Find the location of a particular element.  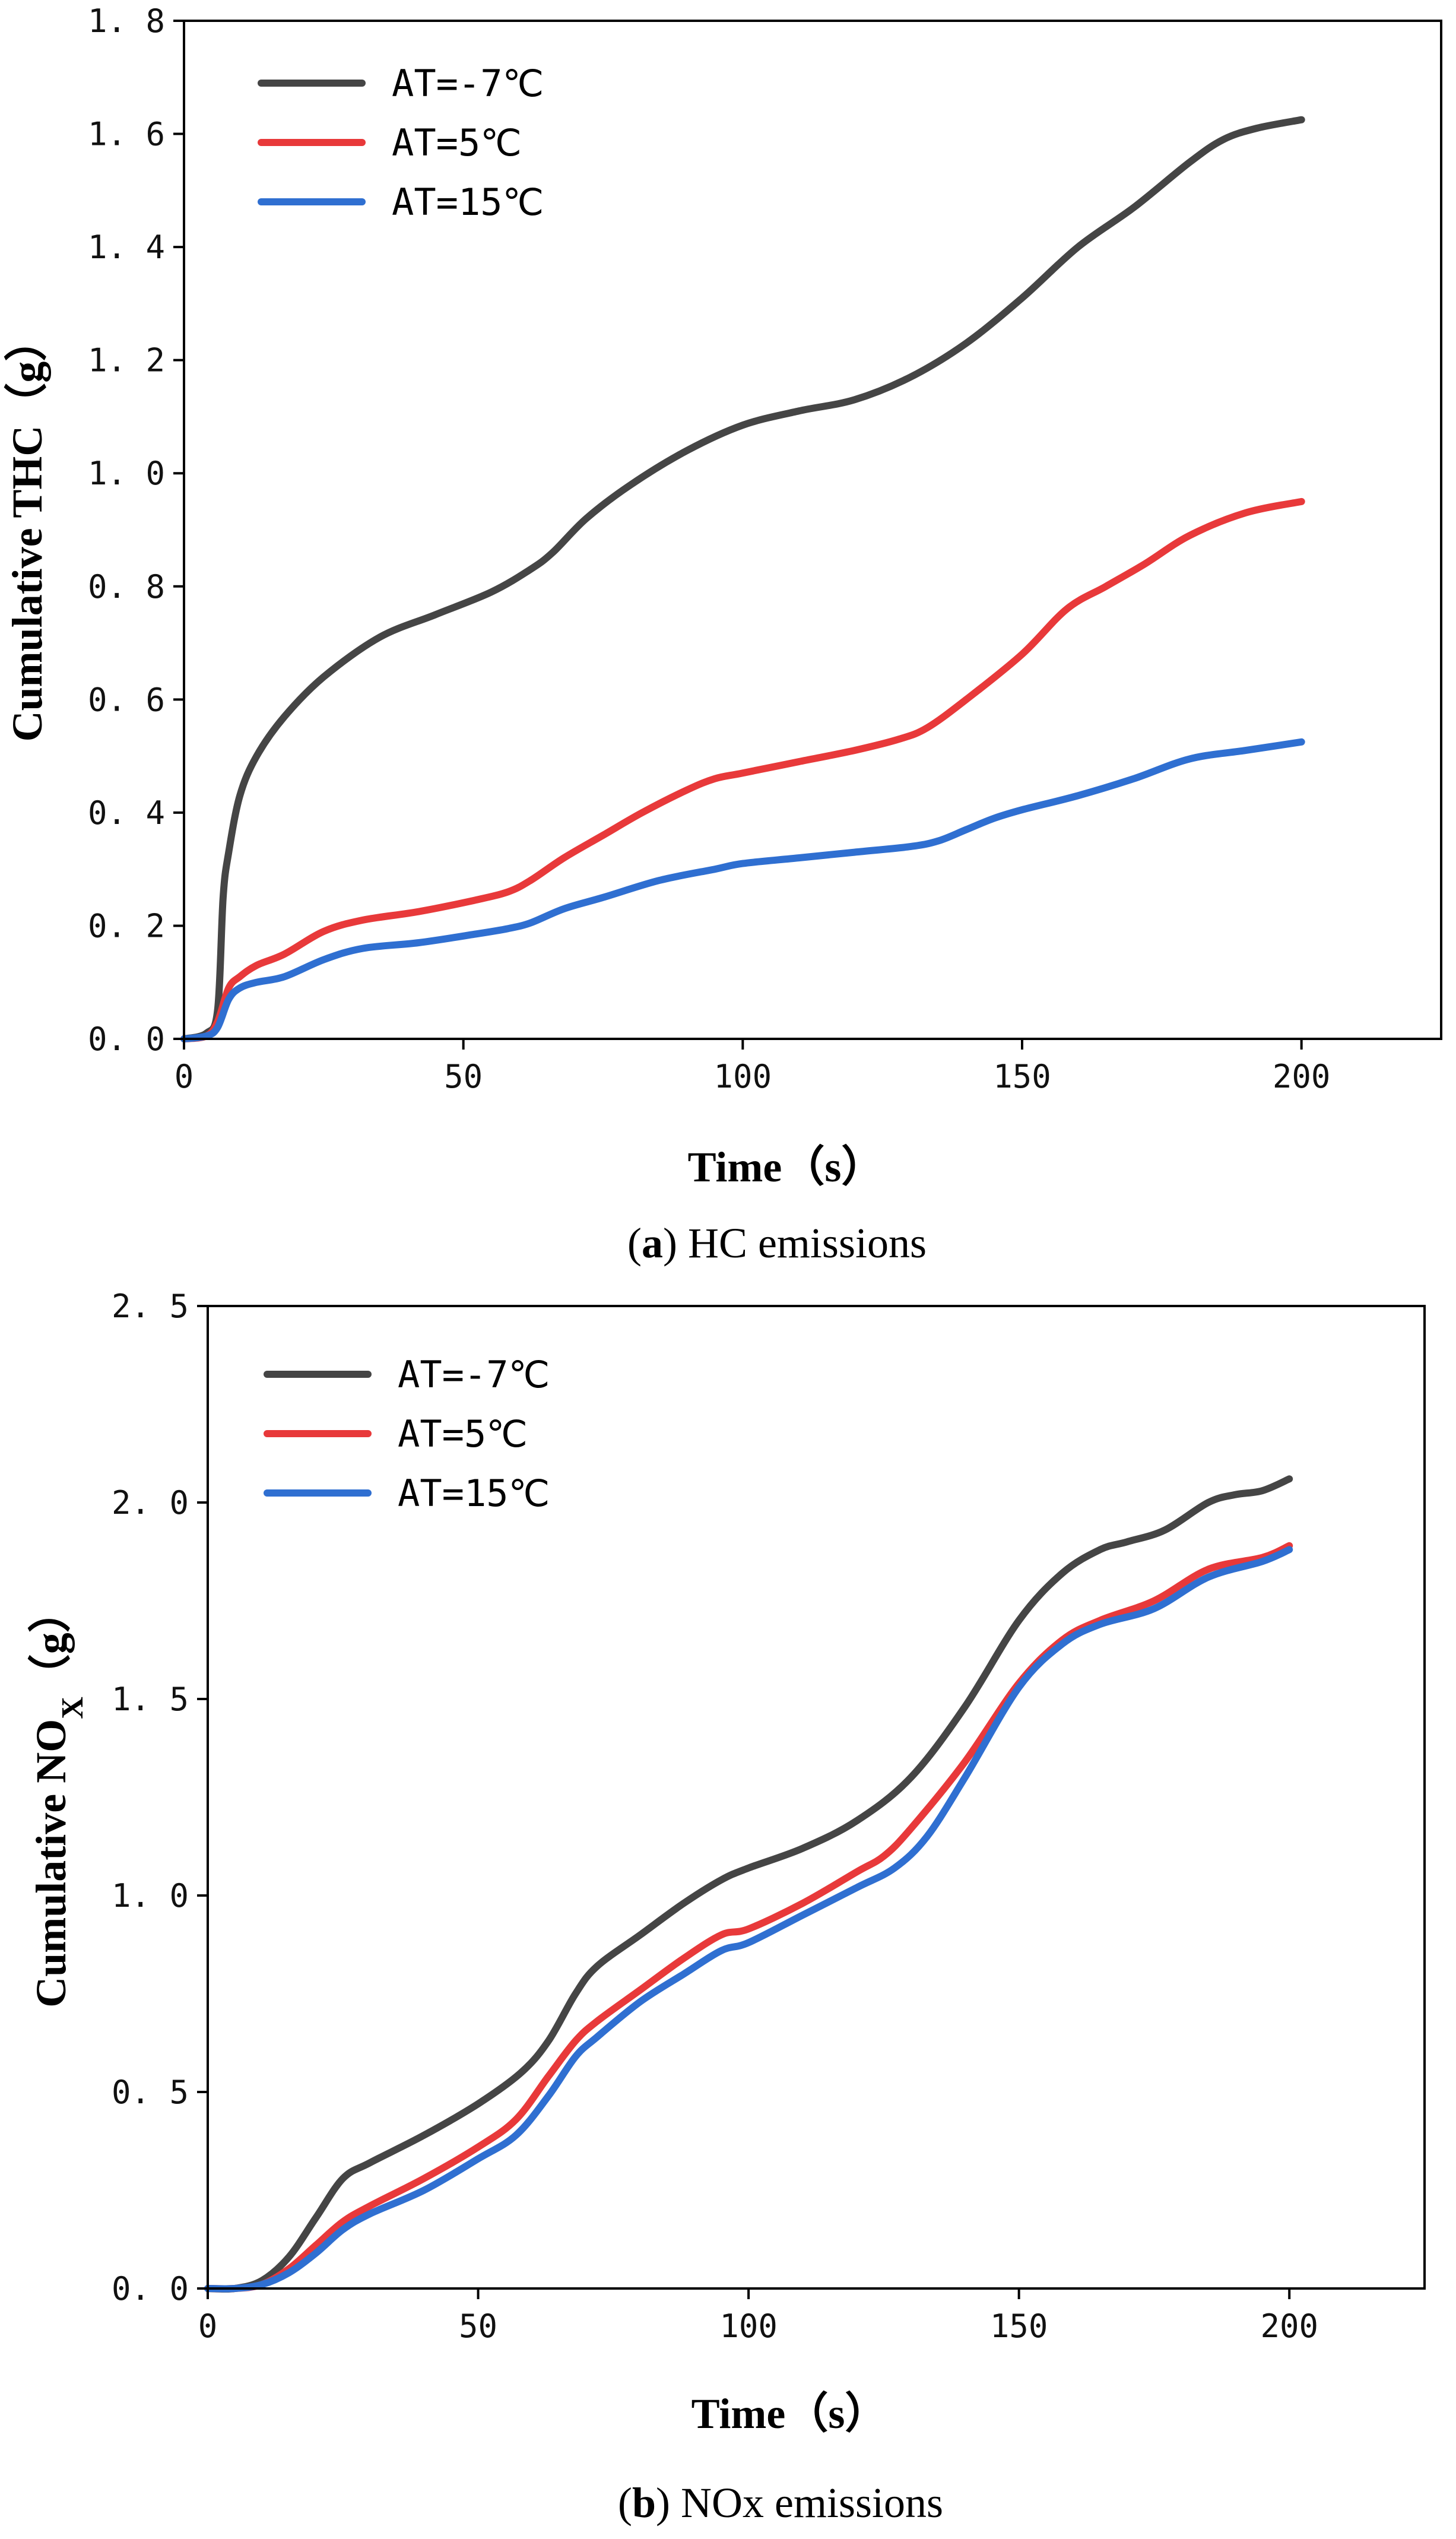

caption-a: (a) HC emissions is located at coordinates (777, 1243).